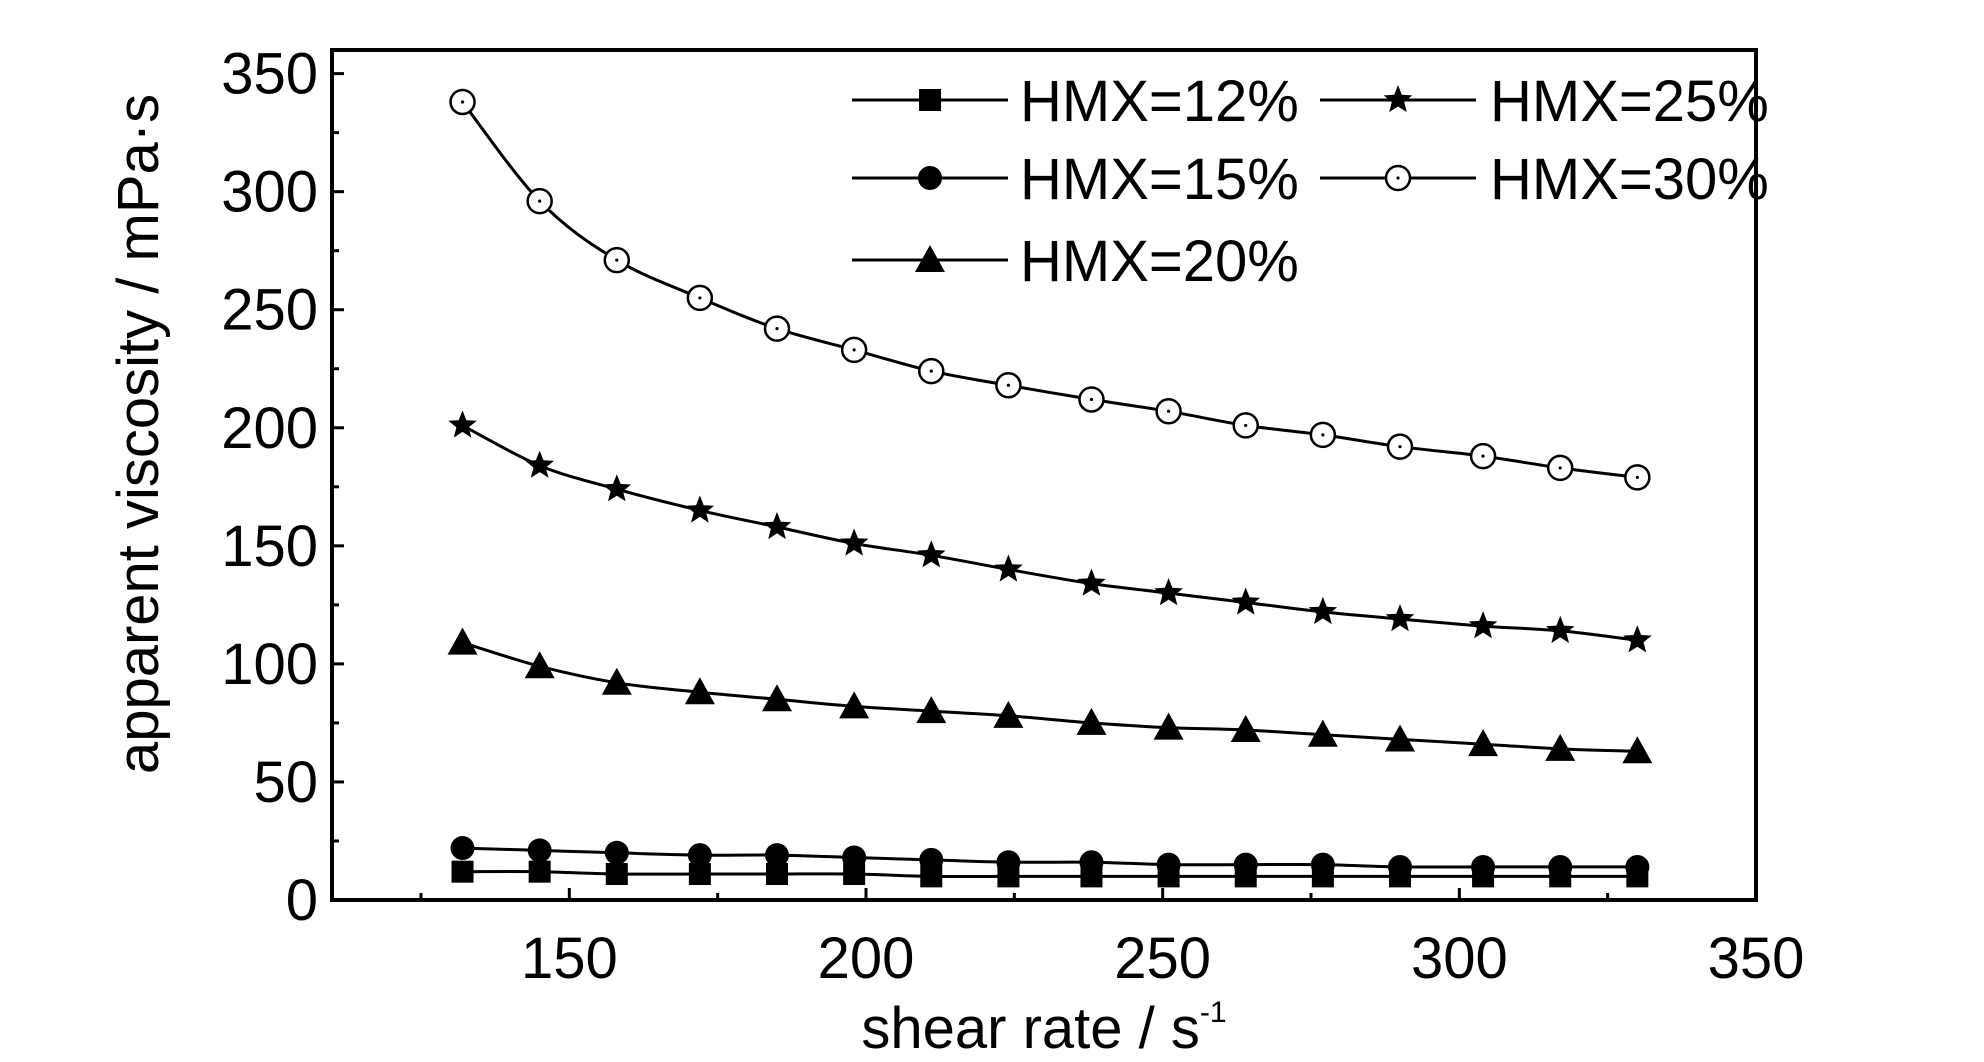 Image resolution: width=1984 pixels, height=1062 pixels. I want to click on series-4-point-15-dot, so click(1637, 477).